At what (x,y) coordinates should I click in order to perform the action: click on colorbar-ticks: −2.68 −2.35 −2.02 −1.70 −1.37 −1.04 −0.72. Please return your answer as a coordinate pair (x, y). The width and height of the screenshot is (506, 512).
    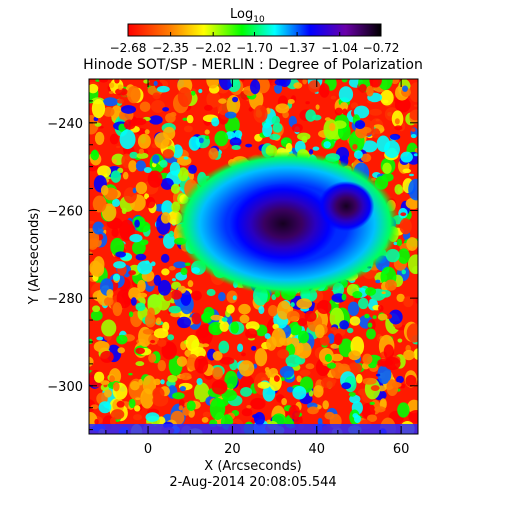
    Looking at the image, I should click on (254, 43).